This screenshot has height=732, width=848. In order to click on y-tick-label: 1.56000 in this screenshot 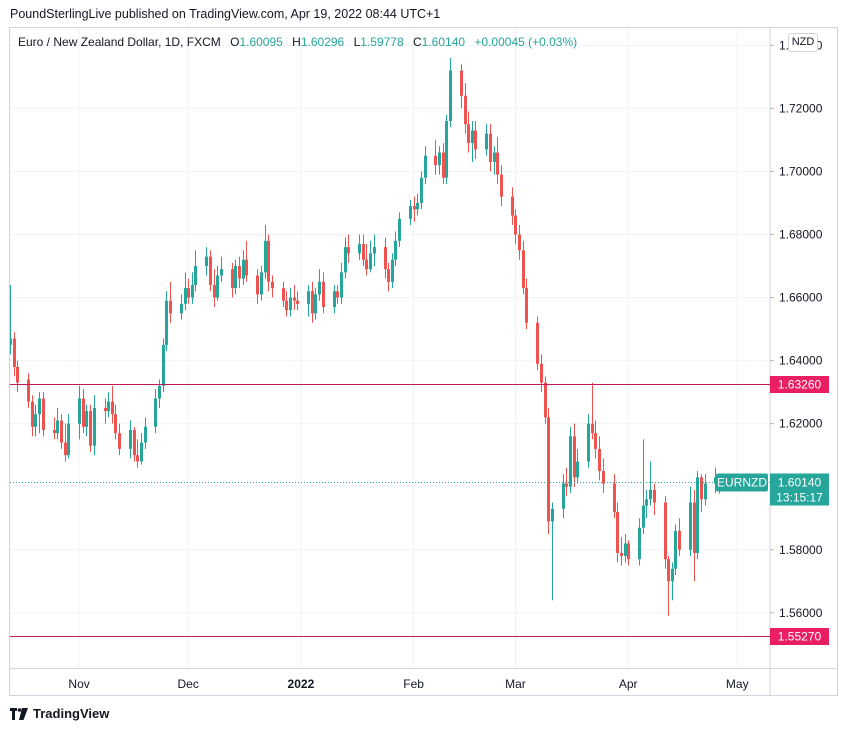, I will do `click(801, 613)`.